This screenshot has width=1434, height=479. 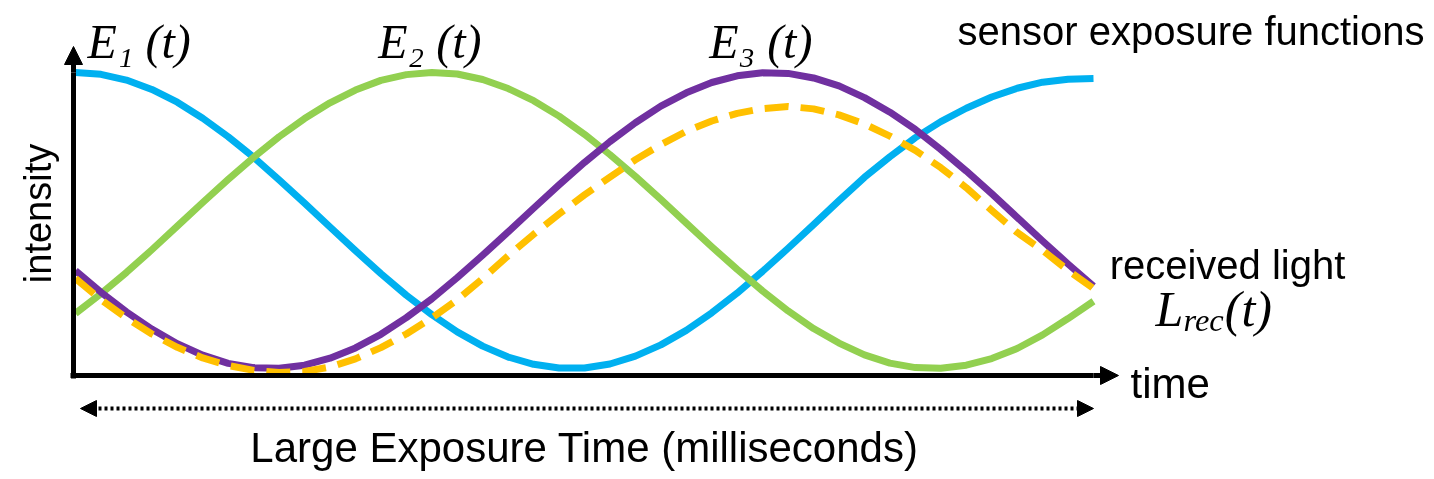 I want to click on series-label: E₂ (t), so click(x=429, y=42).